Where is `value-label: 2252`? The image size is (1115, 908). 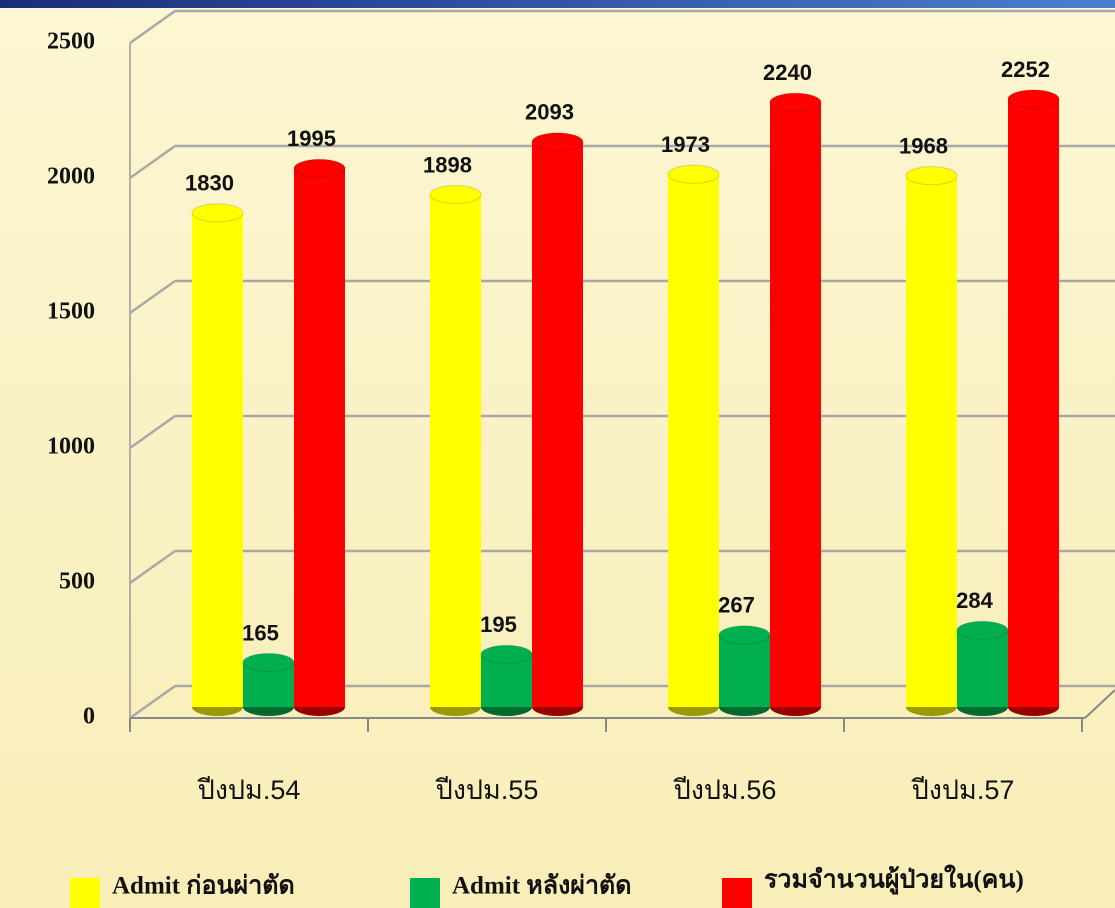
value-label: 2252 is located at coordinates (1025, 69).